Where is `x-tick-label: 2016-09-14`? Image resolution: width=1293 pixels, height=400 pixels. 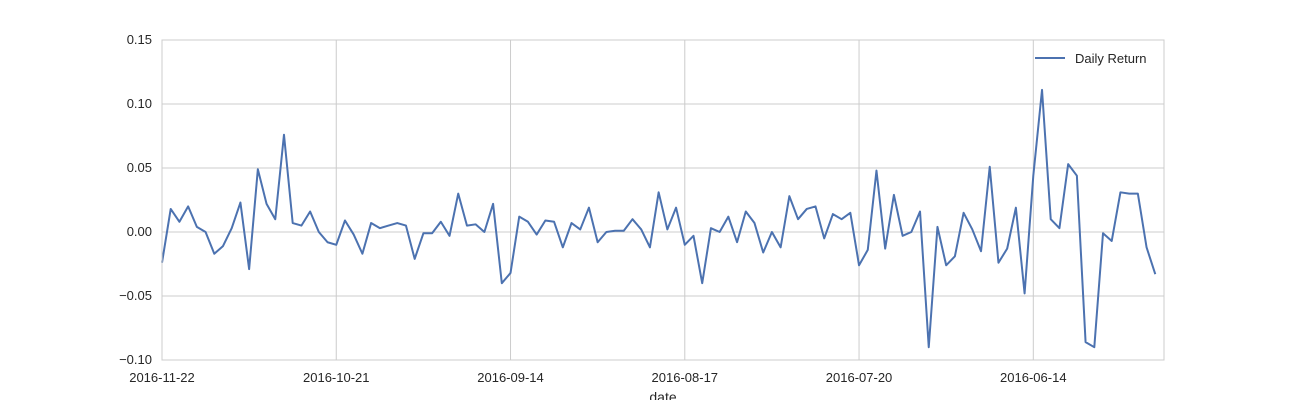
x-tick-label: 2016-09-14 is located at coordinates (510, 377).